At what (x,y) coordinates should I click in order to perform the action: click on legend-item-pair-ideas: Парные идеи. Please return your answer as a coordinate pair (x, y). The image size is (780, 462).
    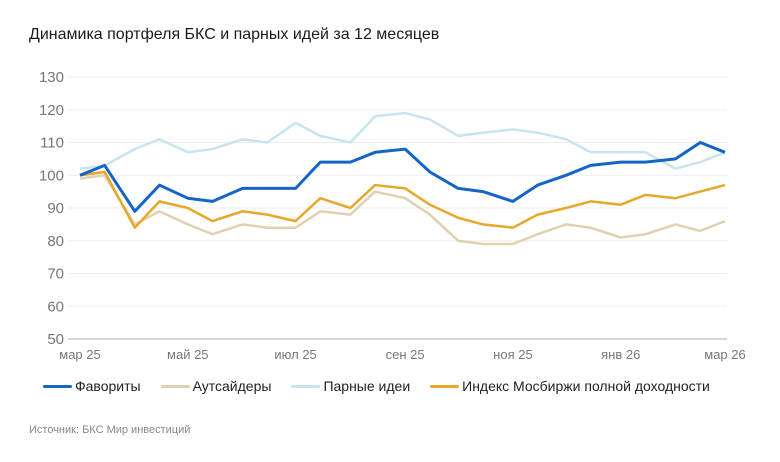
    Looking at the image, I should click on (350, 386).